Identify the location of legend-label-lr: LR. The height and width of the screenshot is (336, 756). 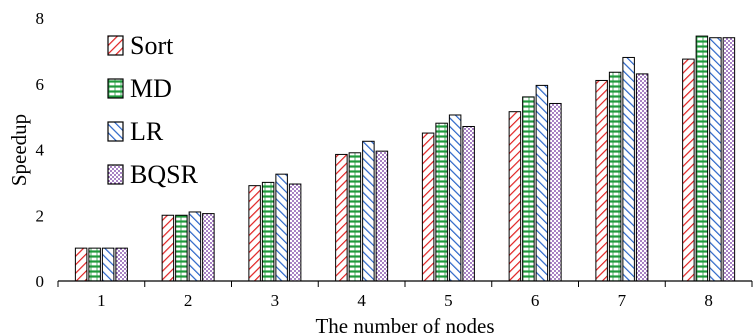
(147, 131).